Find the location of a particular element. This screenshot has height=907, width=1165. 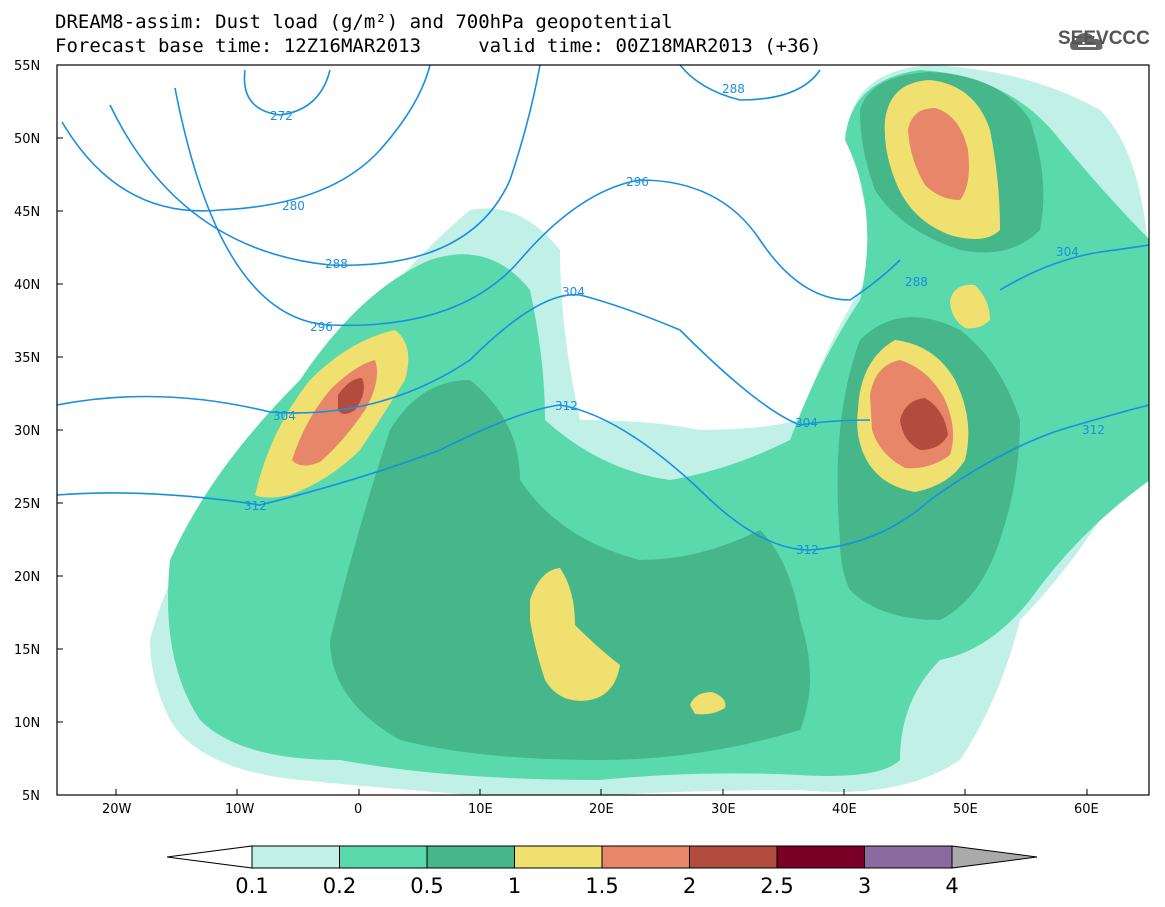

lat-label: 30N is located at coordinates (27, 431).